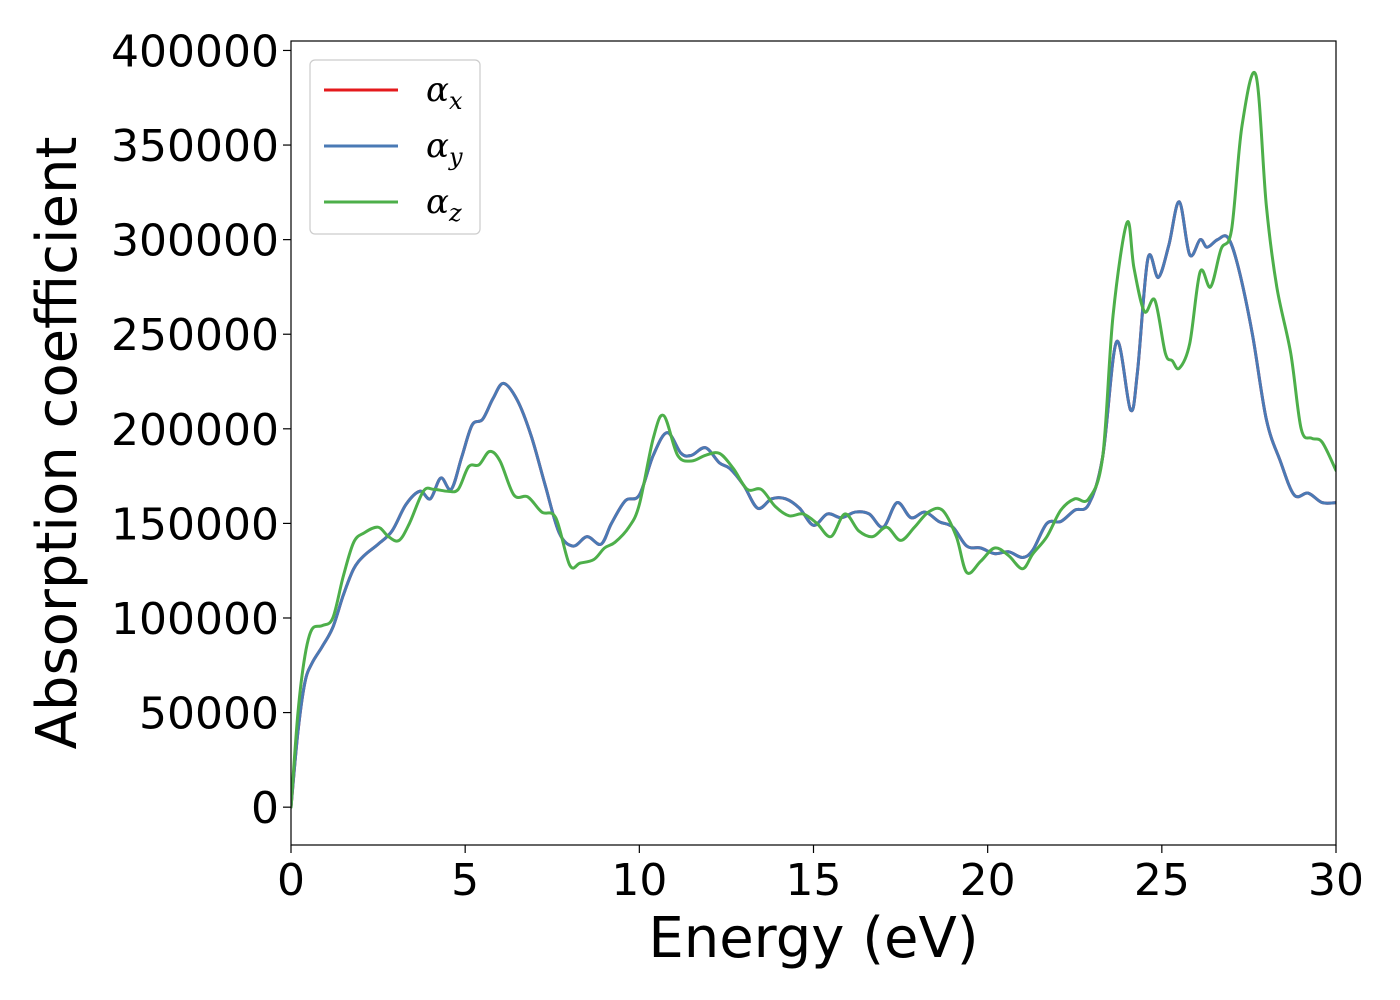 This screenshot has width=1400, height=1000. I want to click on x-tick-label: 10, so click(639, 880).